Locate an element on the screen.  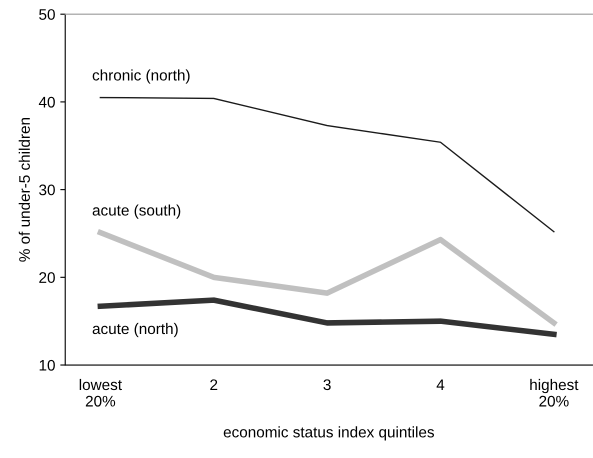
y-tick-label: 50 is located at coordinates (47, 14).